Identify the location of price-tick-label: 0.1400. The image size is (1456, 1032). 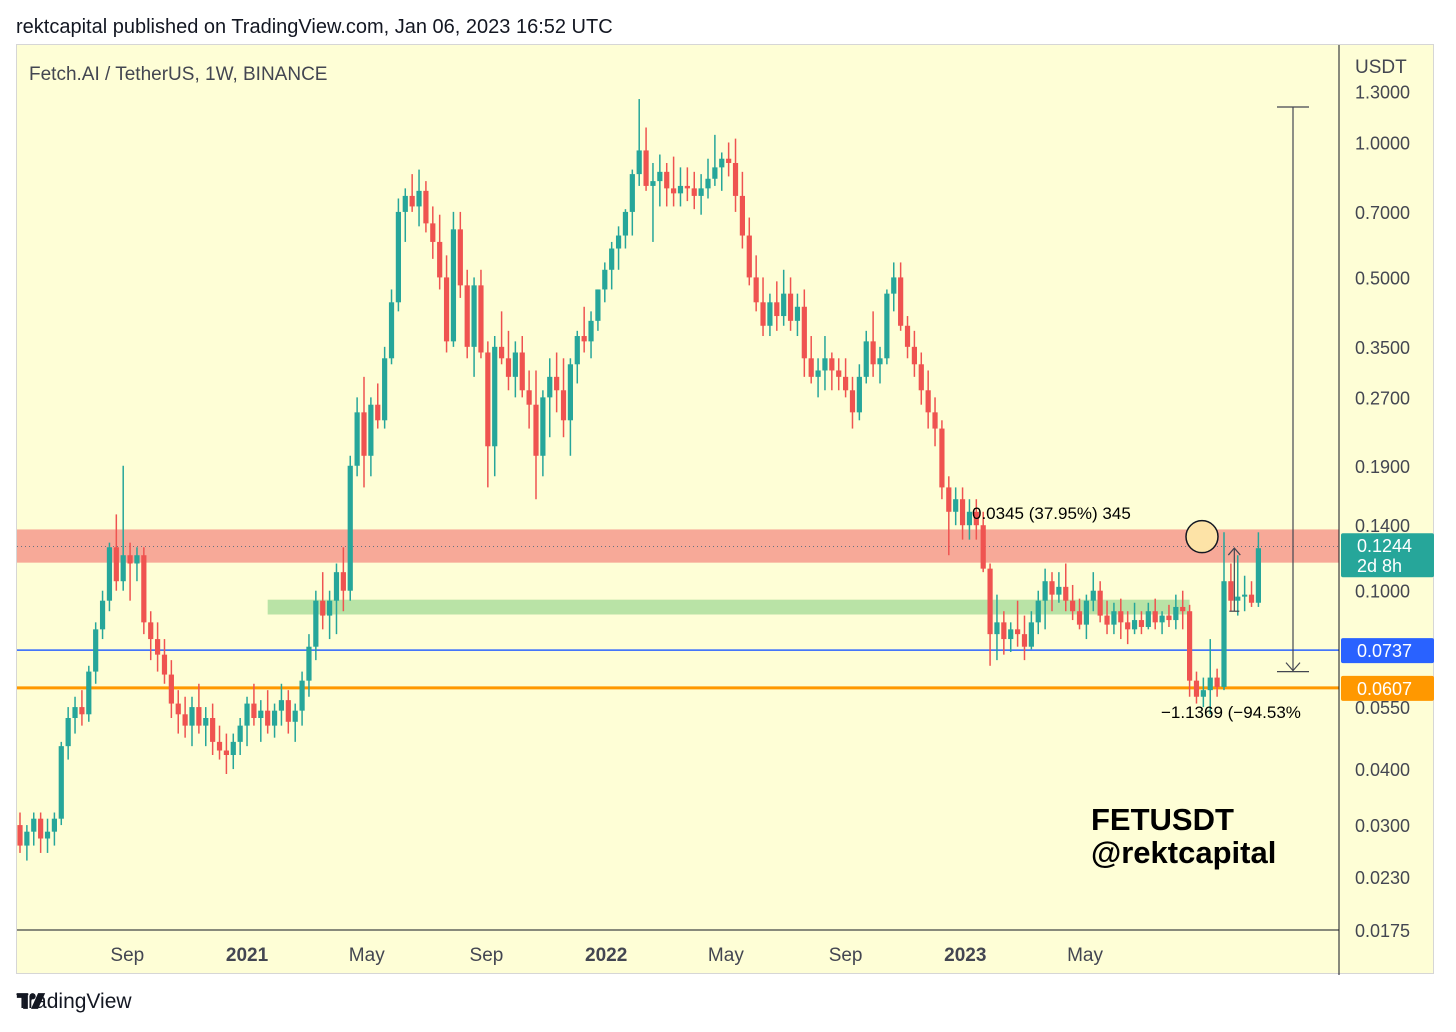
(1382, 526).